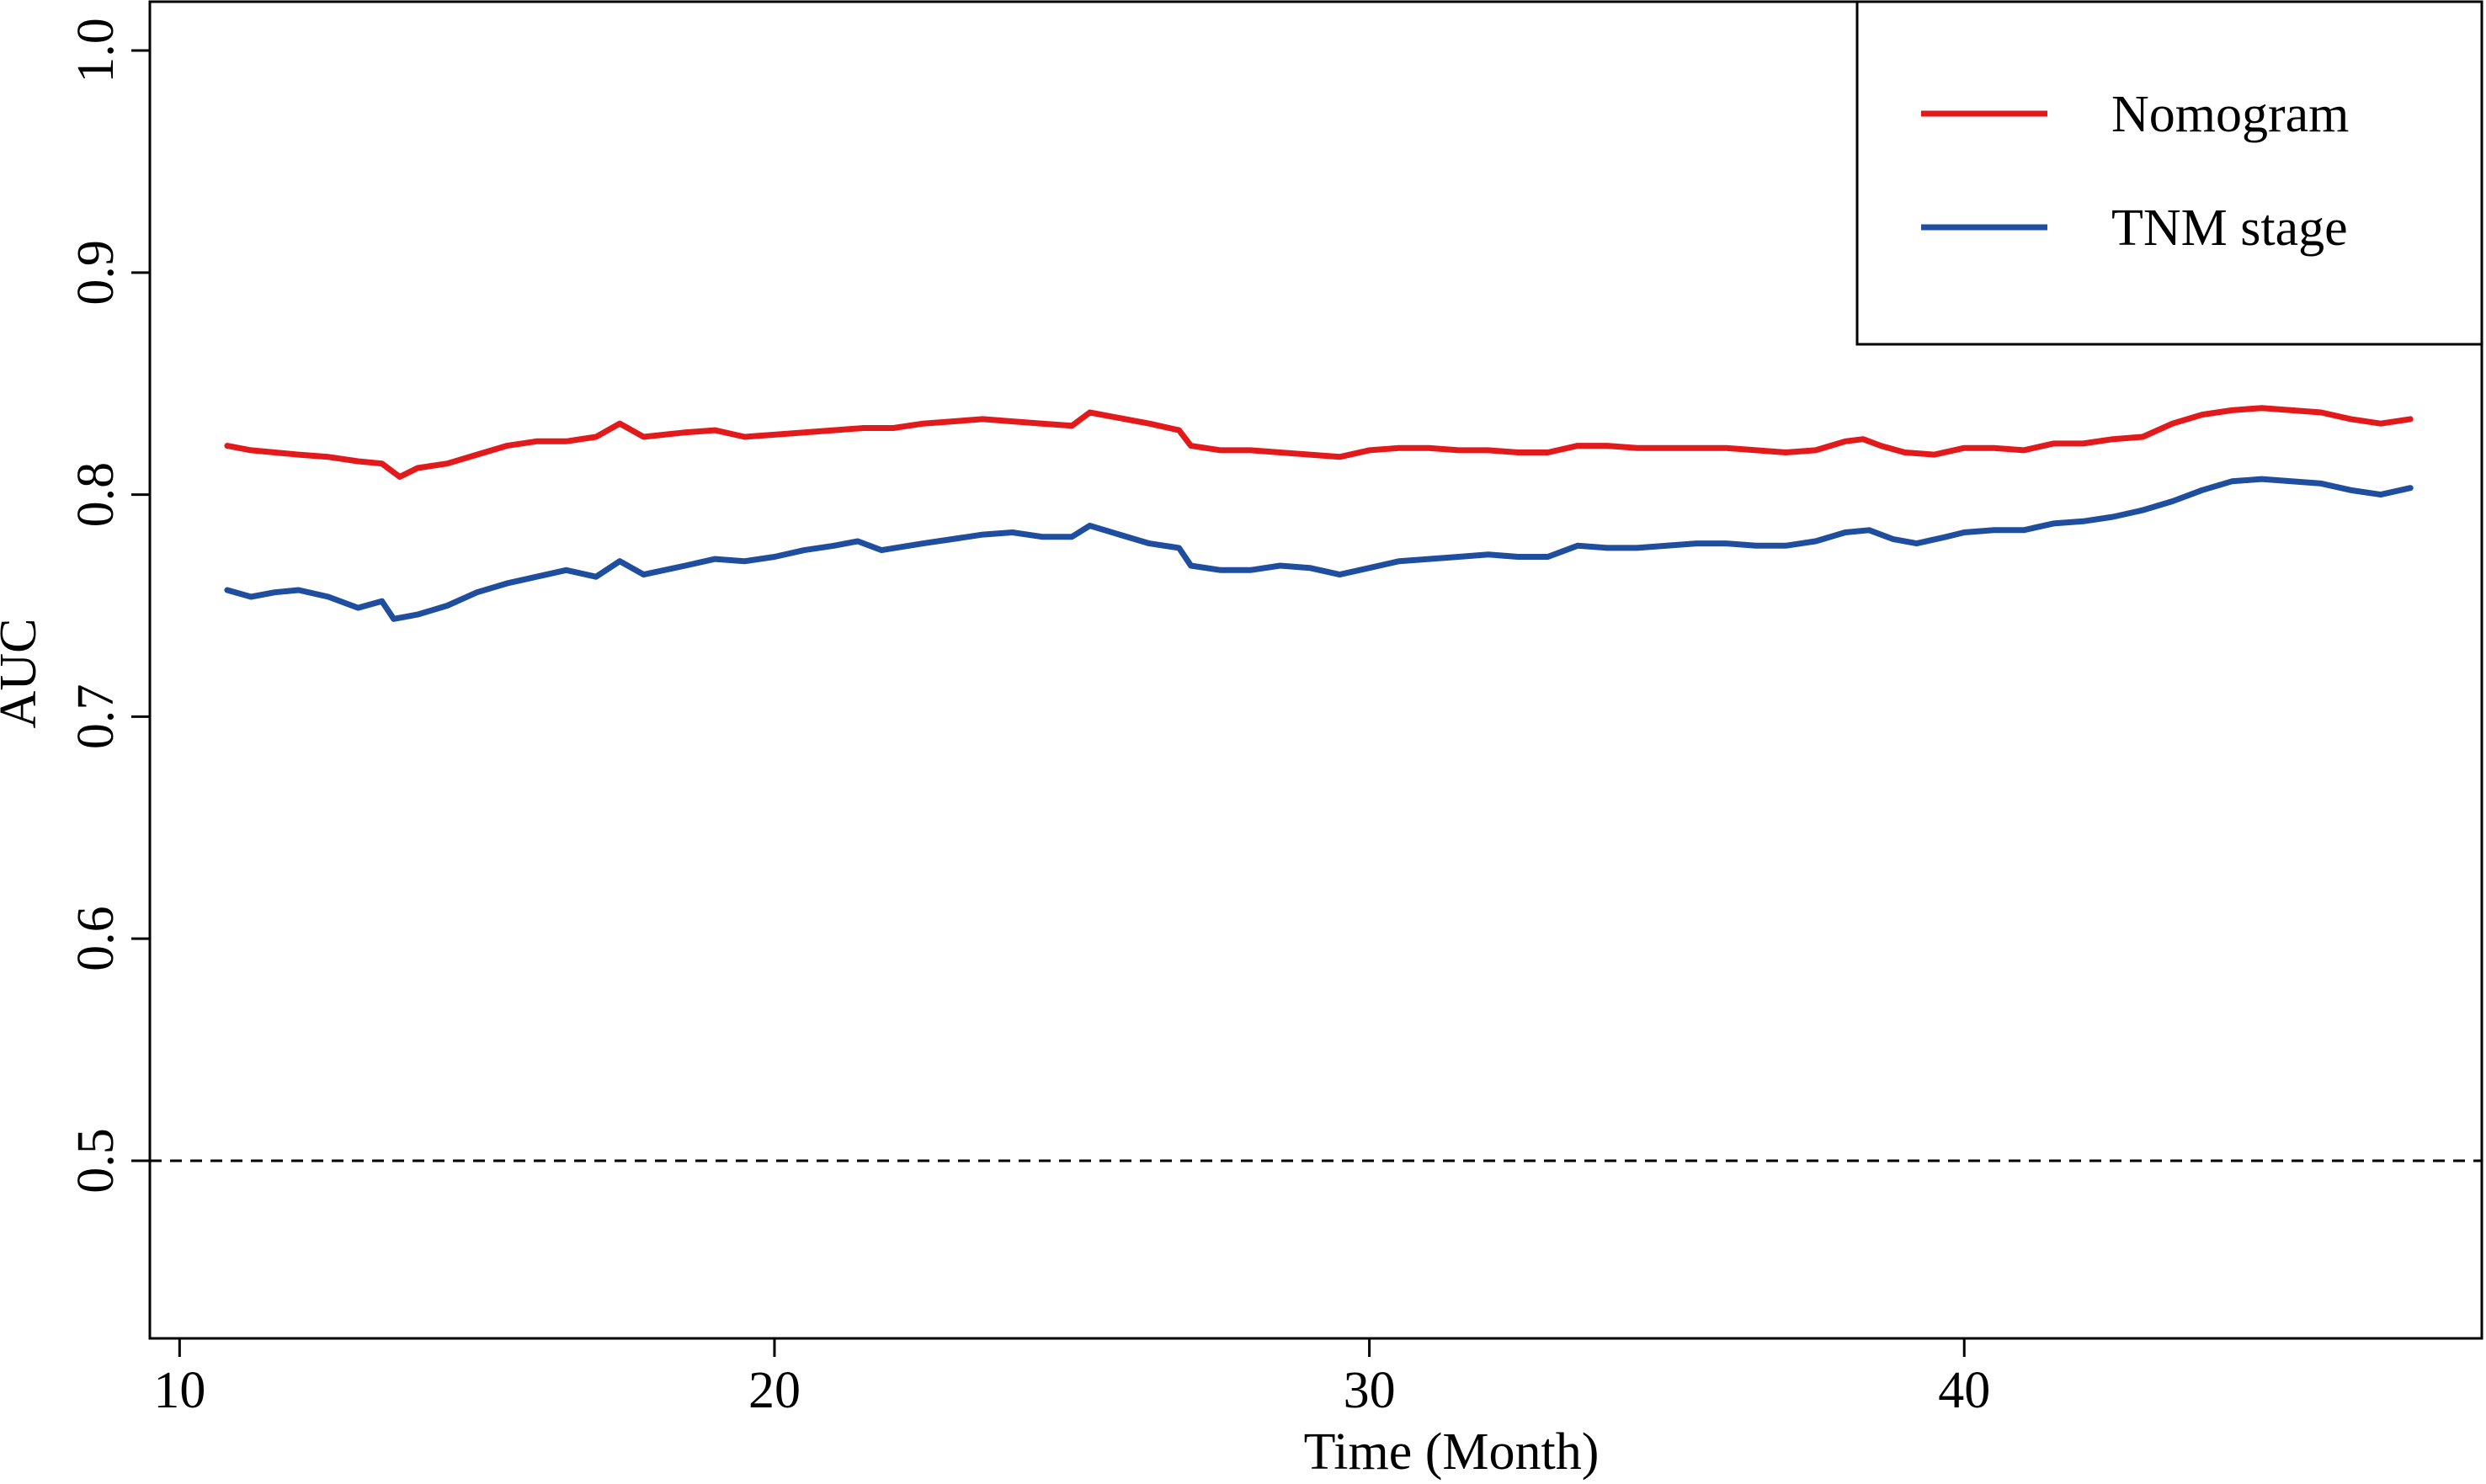 The height and width of the screenshot is (1484, 2486). I want to click on y-tick-label: 0.5, so click(96, 1161).